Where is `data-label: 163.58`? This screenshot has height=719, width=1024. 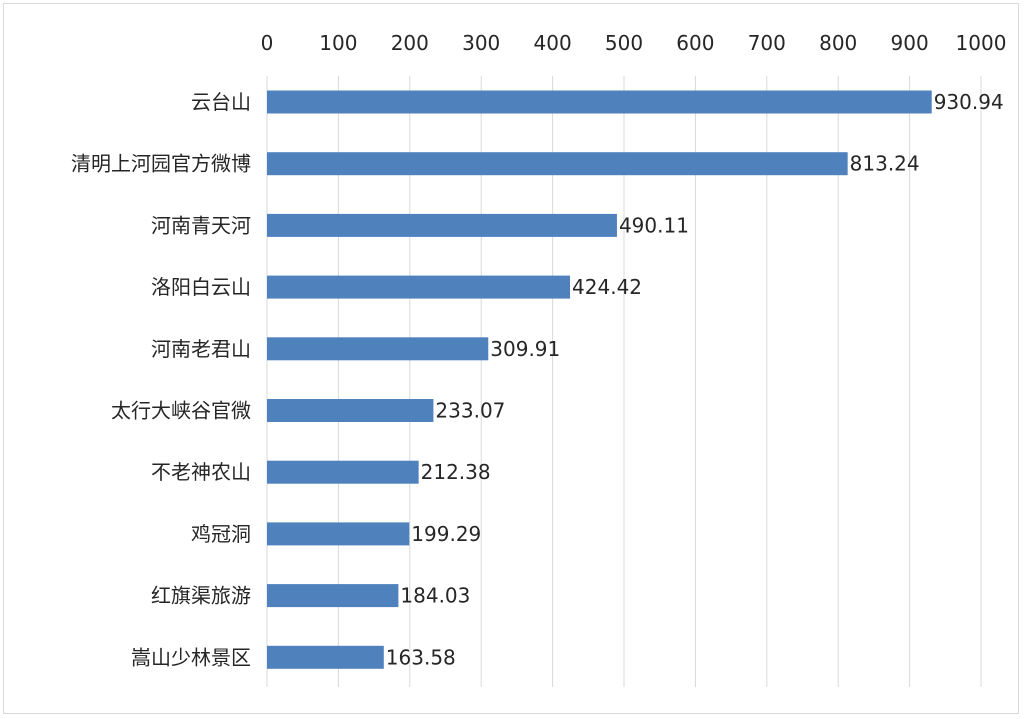 data-label: 163.58 is located at coordinates (421, 657).